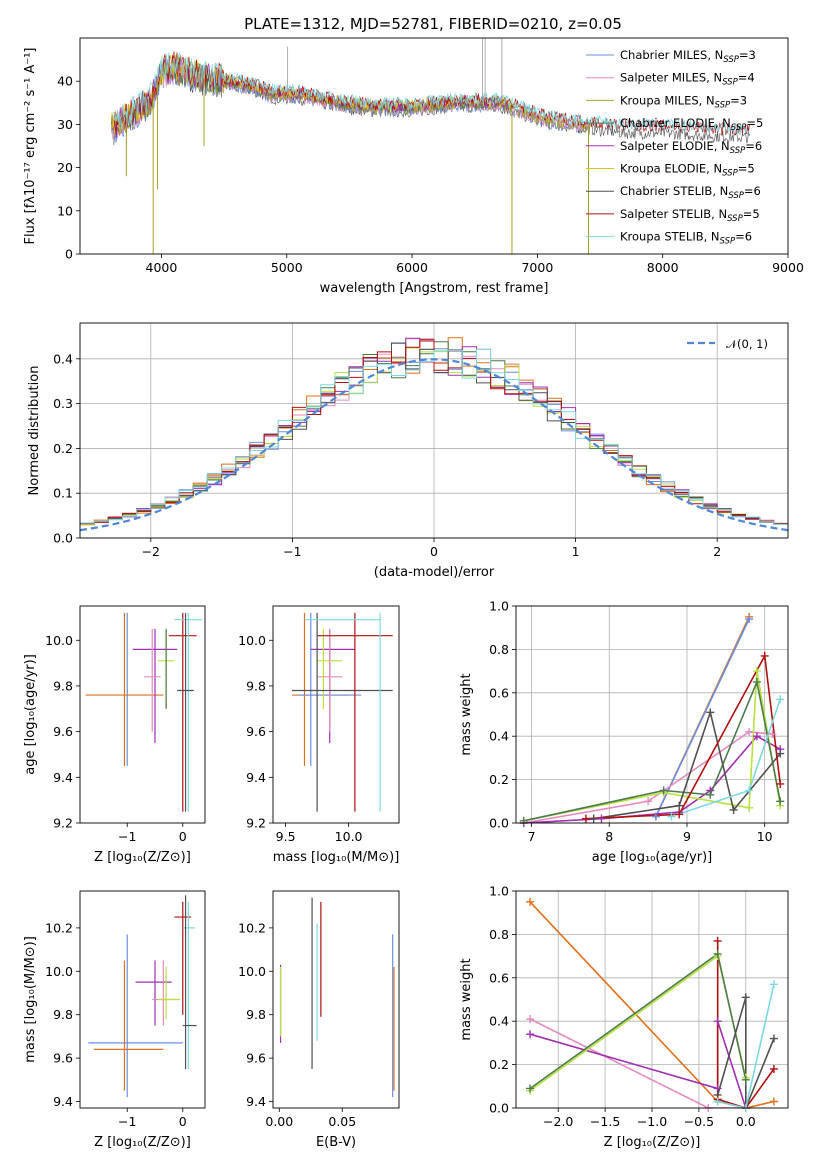 Image resolution: width=819 pixels, height=1170 pixels. What do you see at coordinates (69, 254) in the screenshot?
I see `y-tick-label: 0` at bounding box center [69, 254].